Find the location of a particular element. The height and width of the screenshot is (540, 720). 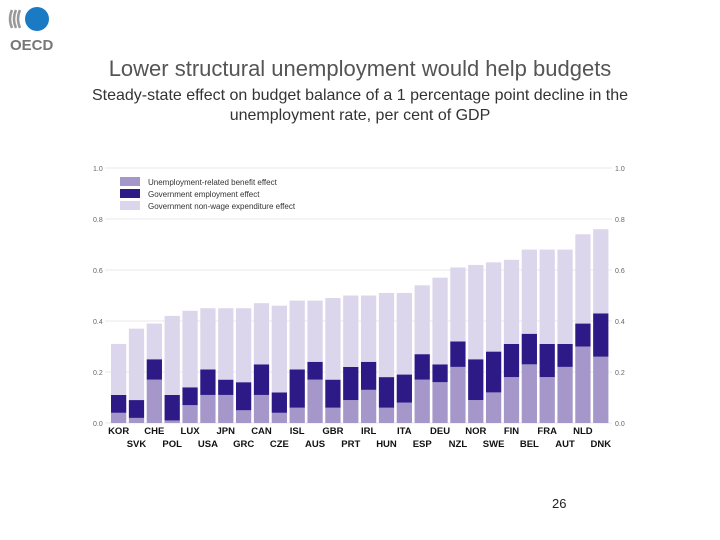

y-tick-label-left: 0.0 is located at coordinates (98, 424).